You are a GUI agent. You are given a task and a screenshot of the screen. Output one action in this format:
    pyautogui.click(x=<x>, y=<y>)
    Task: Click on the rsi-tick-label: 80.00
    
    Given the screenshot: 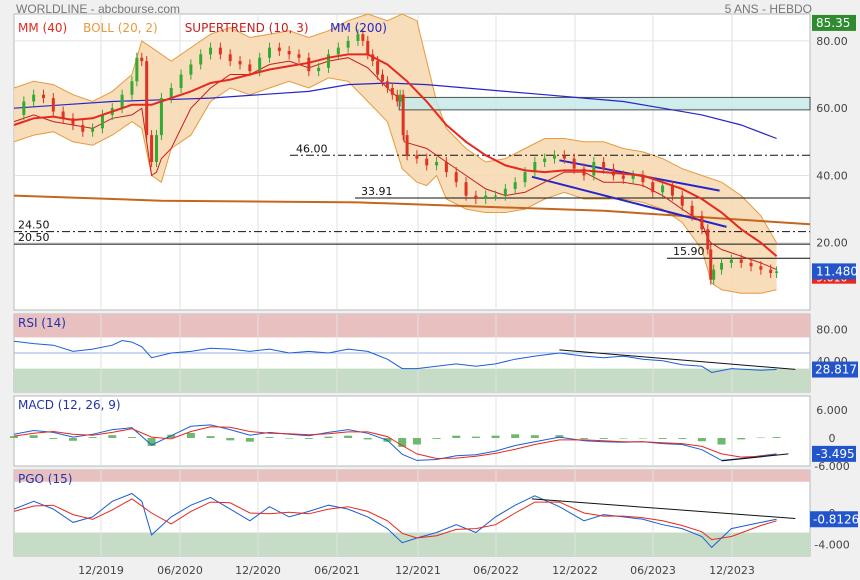 What is the action you would take?
    pyautogui.click(x=832, y=330)
    